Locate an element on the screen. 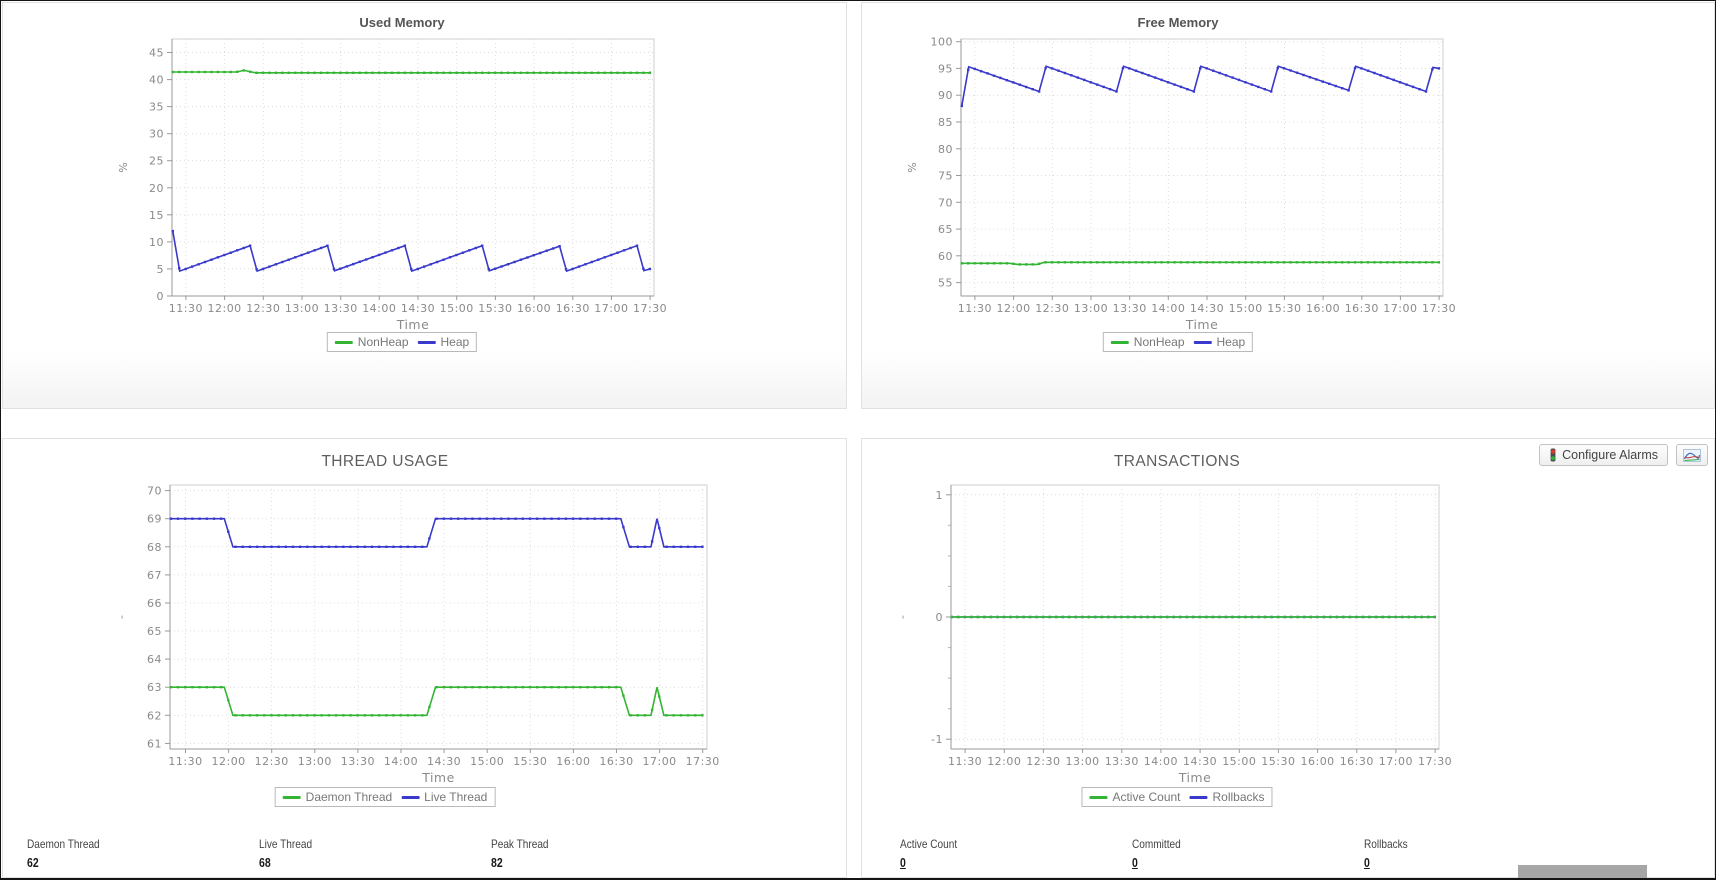  transactions-legend: Active Count Rollbacks is located at coordinates (1177, 797).